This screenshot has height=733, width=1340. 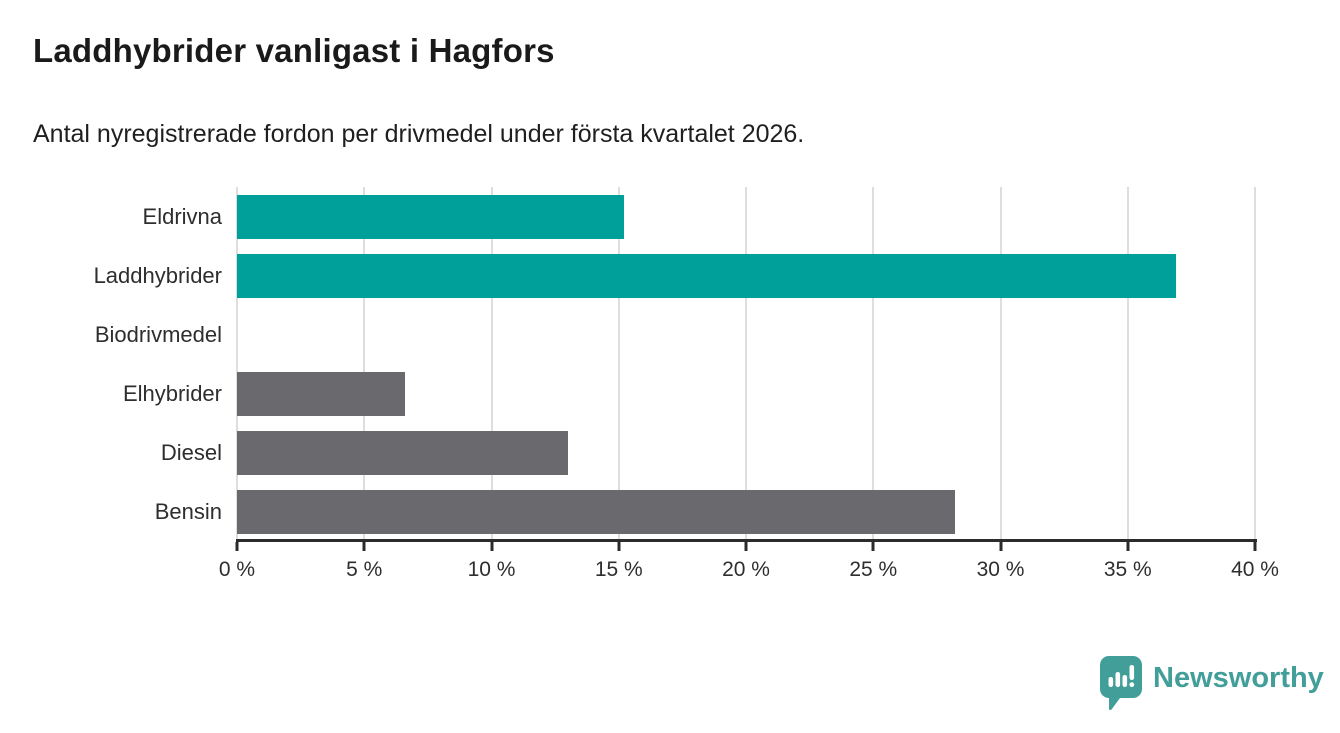 What do you see at coordinates (157, 275) in the screenshot?
I see `category-label-laddhybrider: Laddhybrider` at bounding box center [157, 275].